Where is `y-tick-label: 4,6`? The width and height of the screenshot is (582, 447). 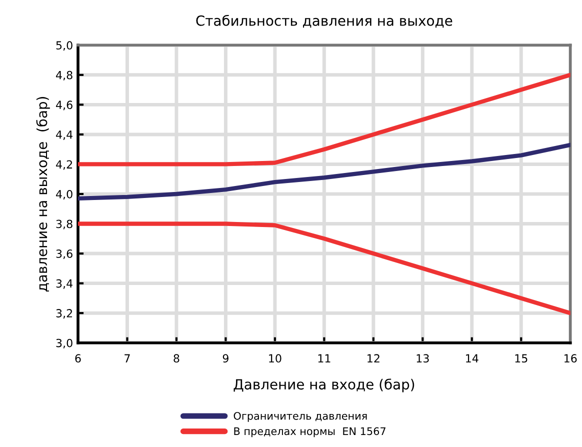 y-tick-label: 4,6 is located at coordinates (64, 105).